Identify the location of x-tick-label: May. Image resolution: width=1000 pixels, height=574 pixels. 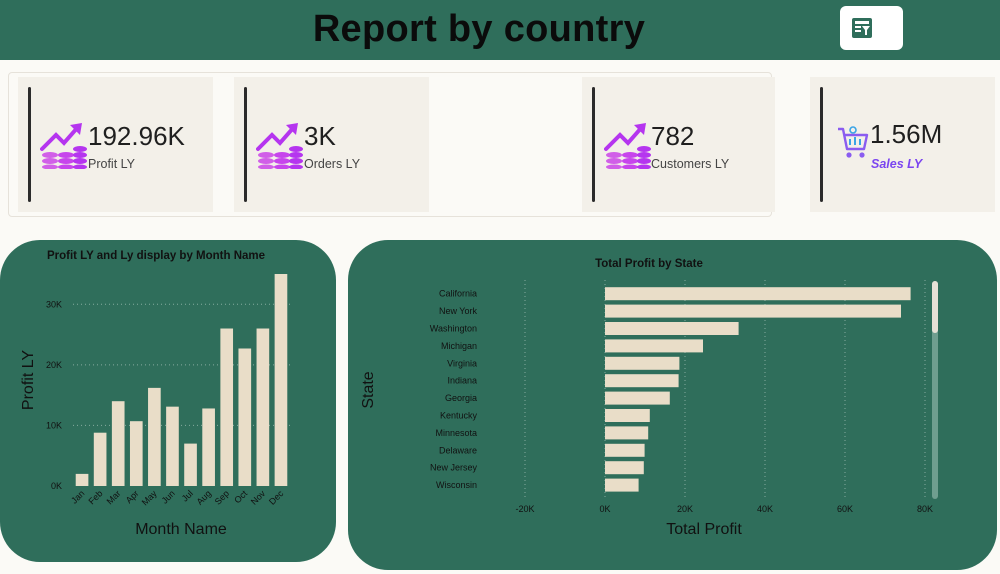
(149, 497).